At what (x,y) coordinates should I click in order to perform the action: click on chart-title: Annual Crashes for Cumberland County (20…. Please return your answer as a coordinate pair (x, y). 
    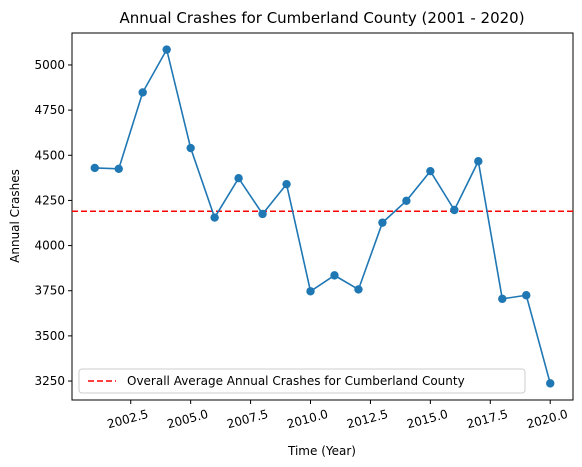
    Looking at the image, I should click on (321, 18).